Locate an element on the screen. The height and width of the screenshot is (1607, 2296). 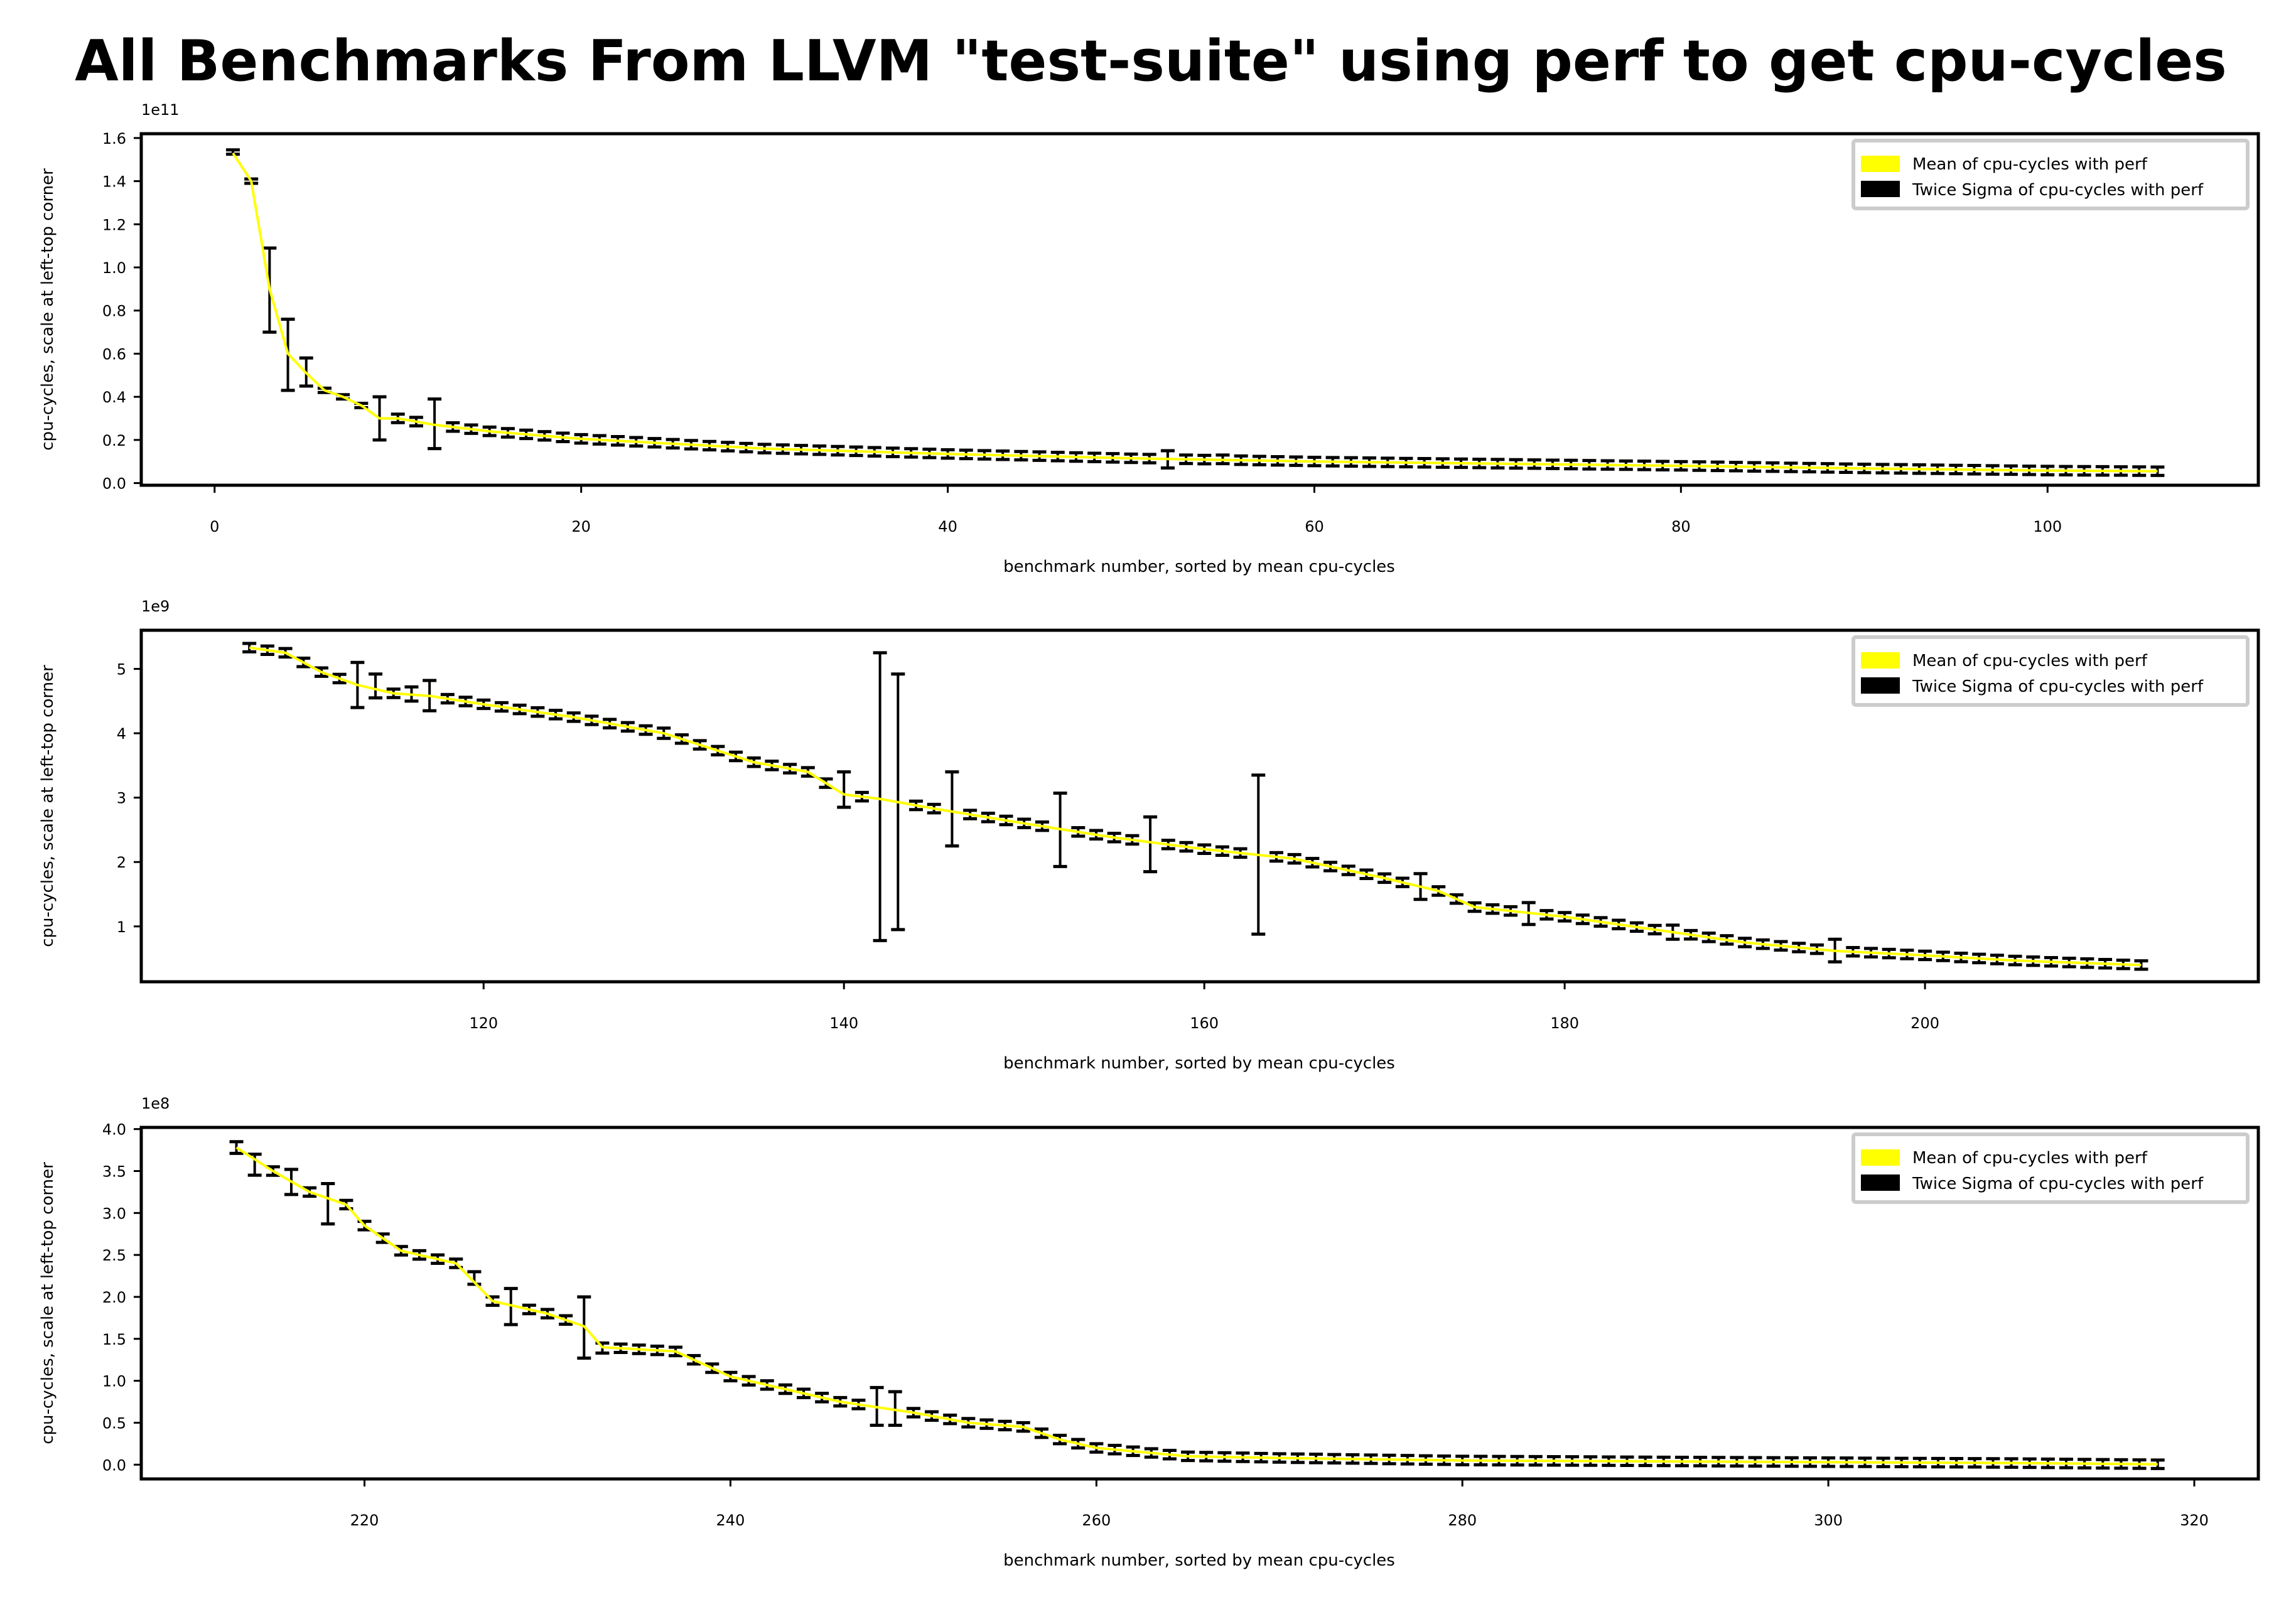
x-tick-label: 20 is located at coordinates (581, 526).